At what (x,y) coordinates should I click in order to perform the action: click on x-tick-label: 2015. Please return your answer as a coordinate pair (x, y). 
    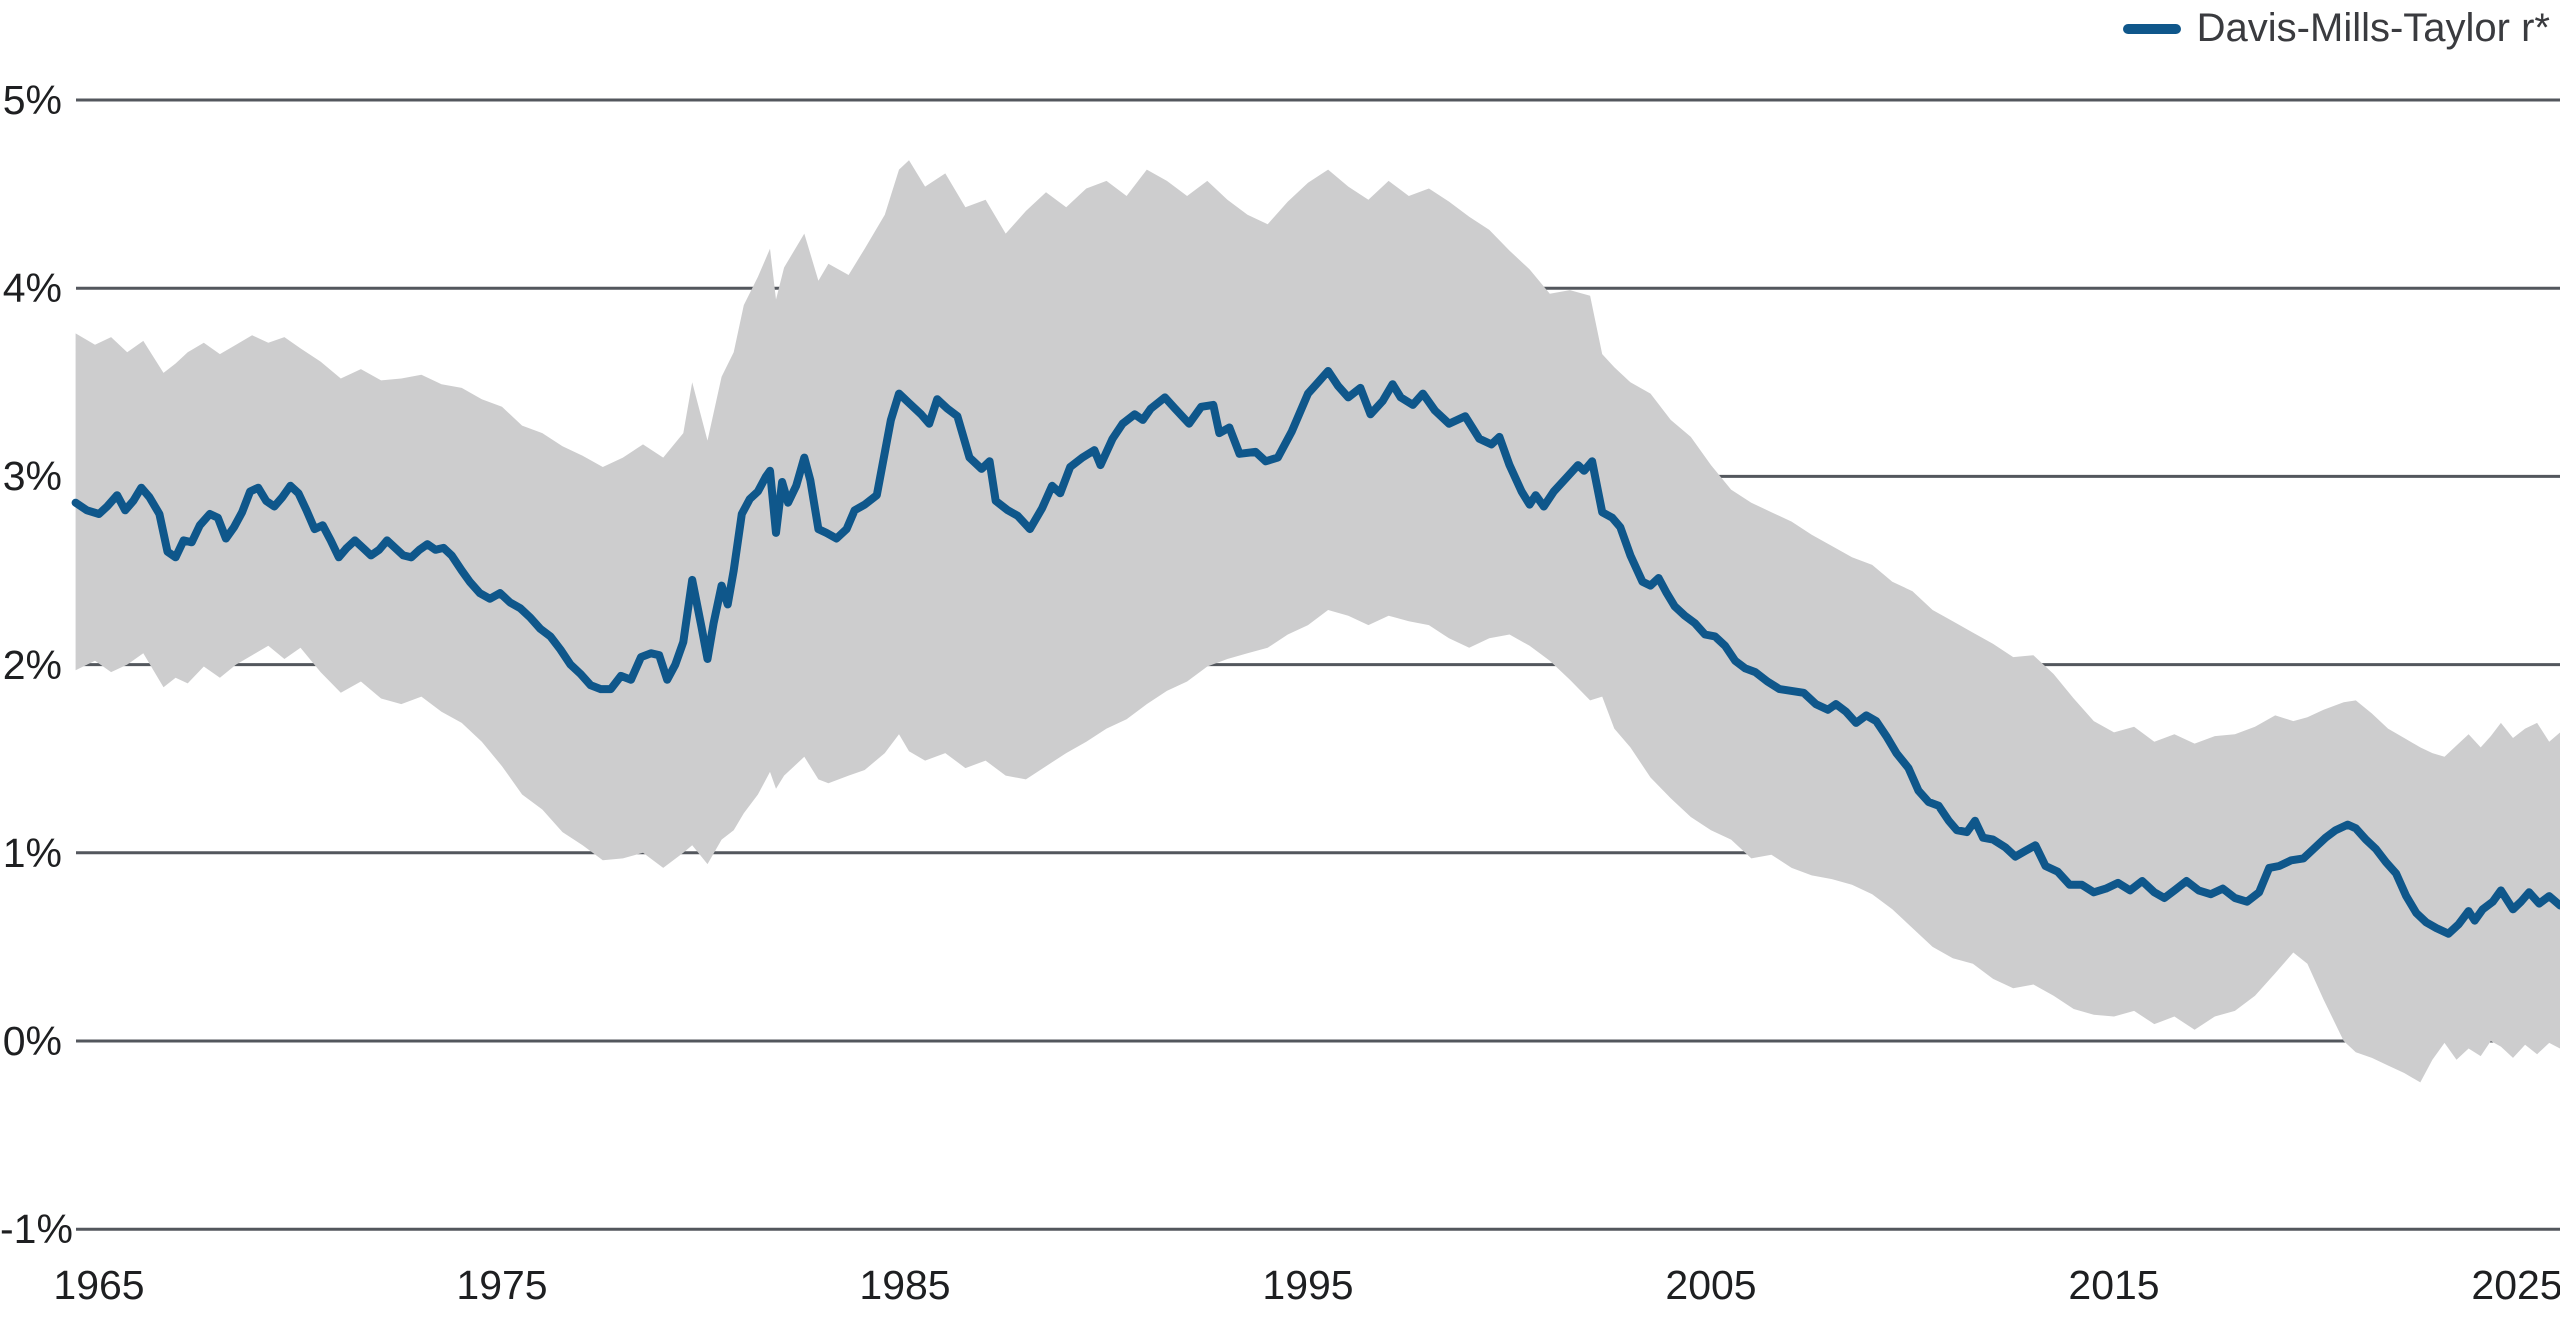
    Looking at the image, I should click on (2114, 1285).